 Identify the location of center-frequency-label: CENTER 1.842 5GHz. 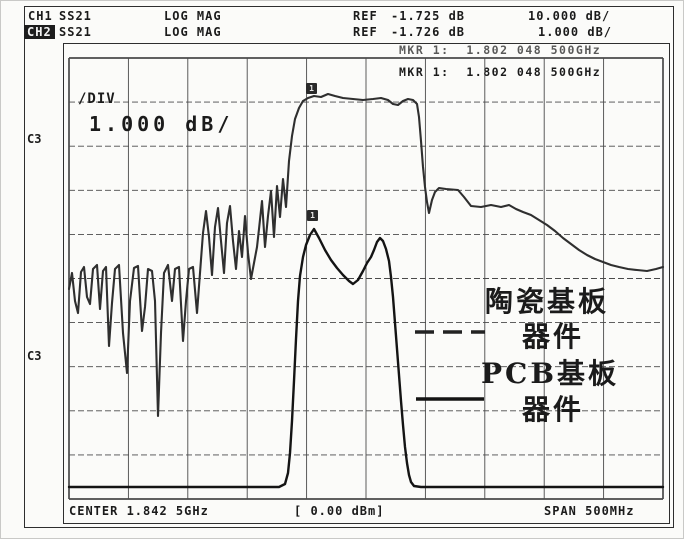
(139, 511).